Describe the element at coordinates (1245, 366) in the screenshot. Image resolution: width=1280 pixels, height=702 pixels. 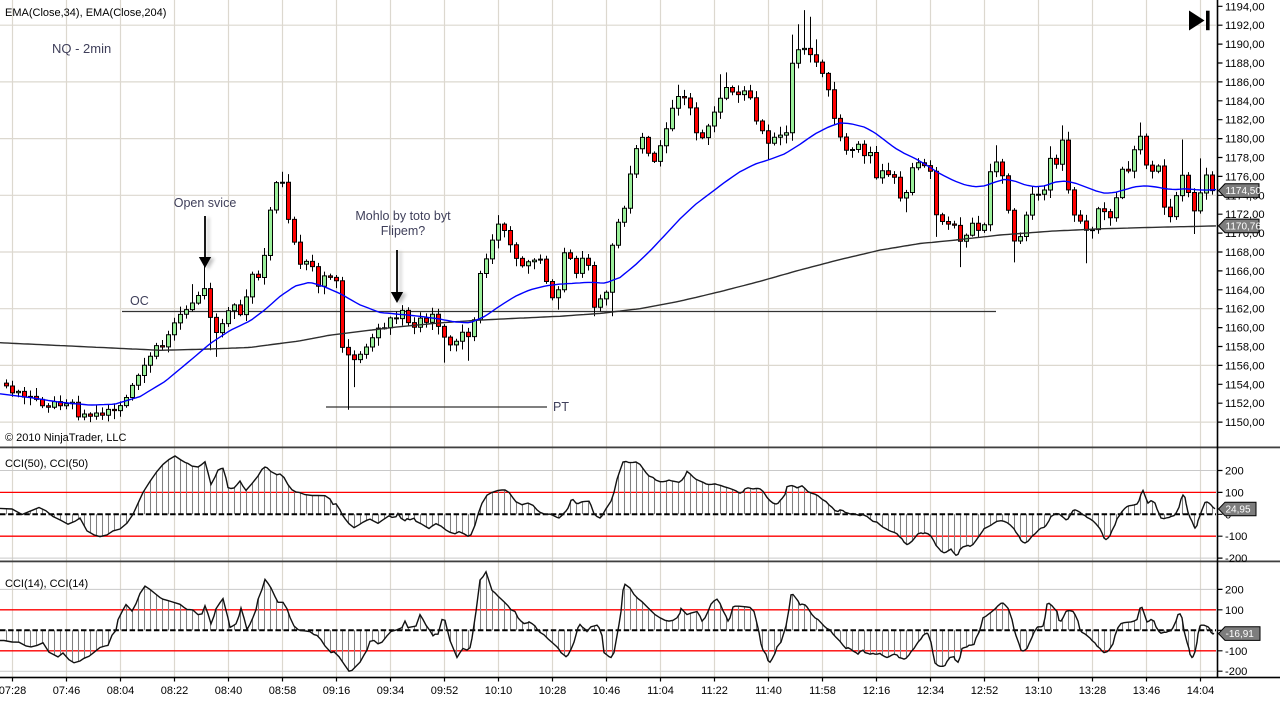
I see `svg-text: 1156,00` at that location.